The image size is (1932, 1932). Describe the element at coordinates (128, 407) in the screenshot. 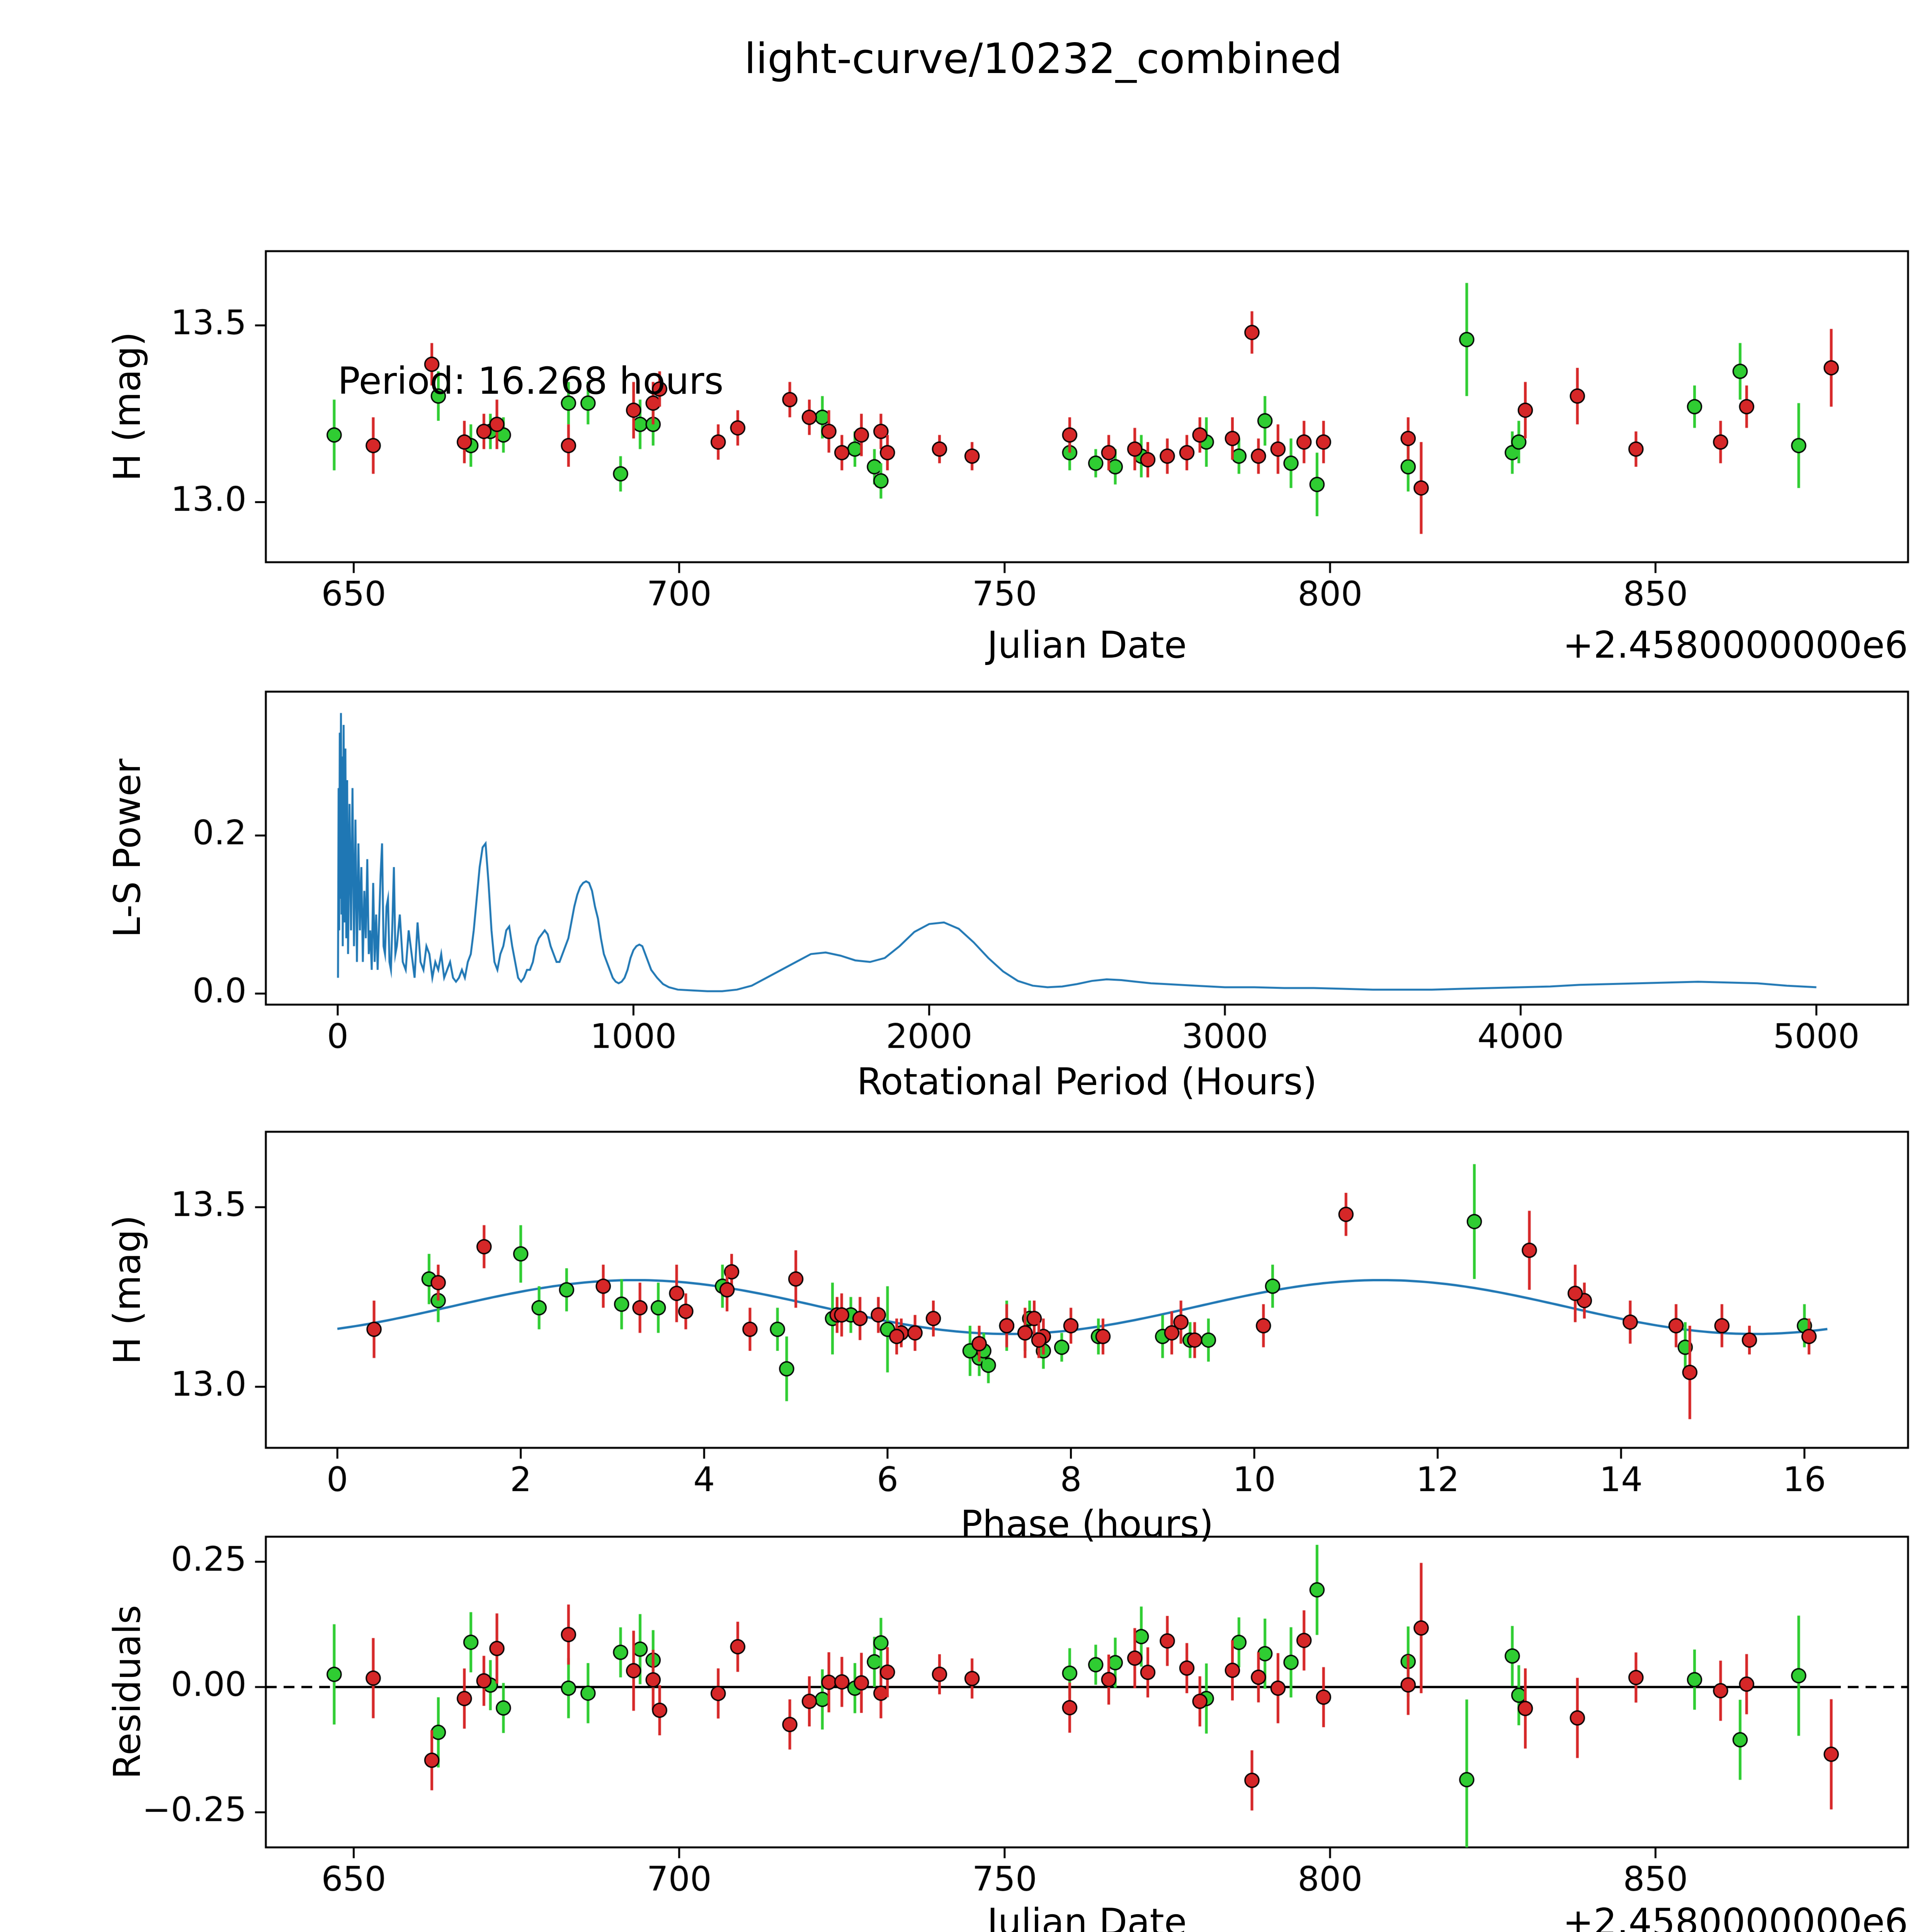

I see `ylabel-h-mag-top: H (mag)` at that location.